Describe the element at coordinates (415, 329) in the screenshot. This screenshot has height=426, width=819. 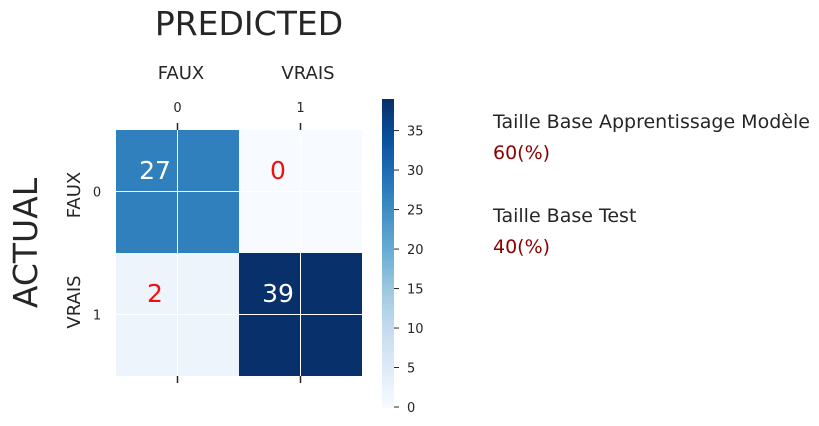
I see `colorbar-tick-label: 10` at that location.